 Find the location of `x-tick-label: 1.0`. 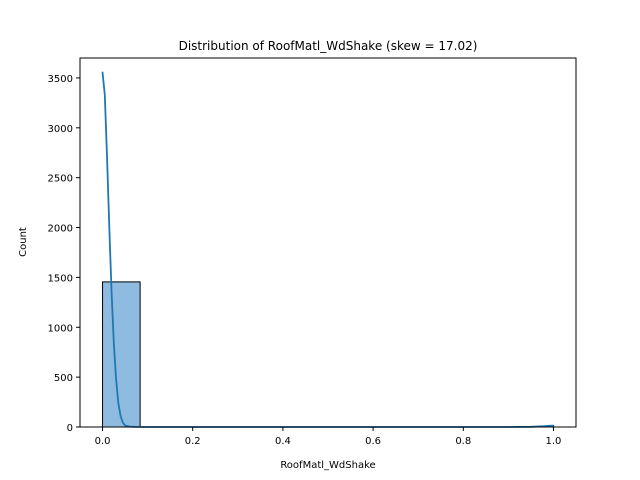

x-tick-label: 1.0 is located at coordinates (554, 441).